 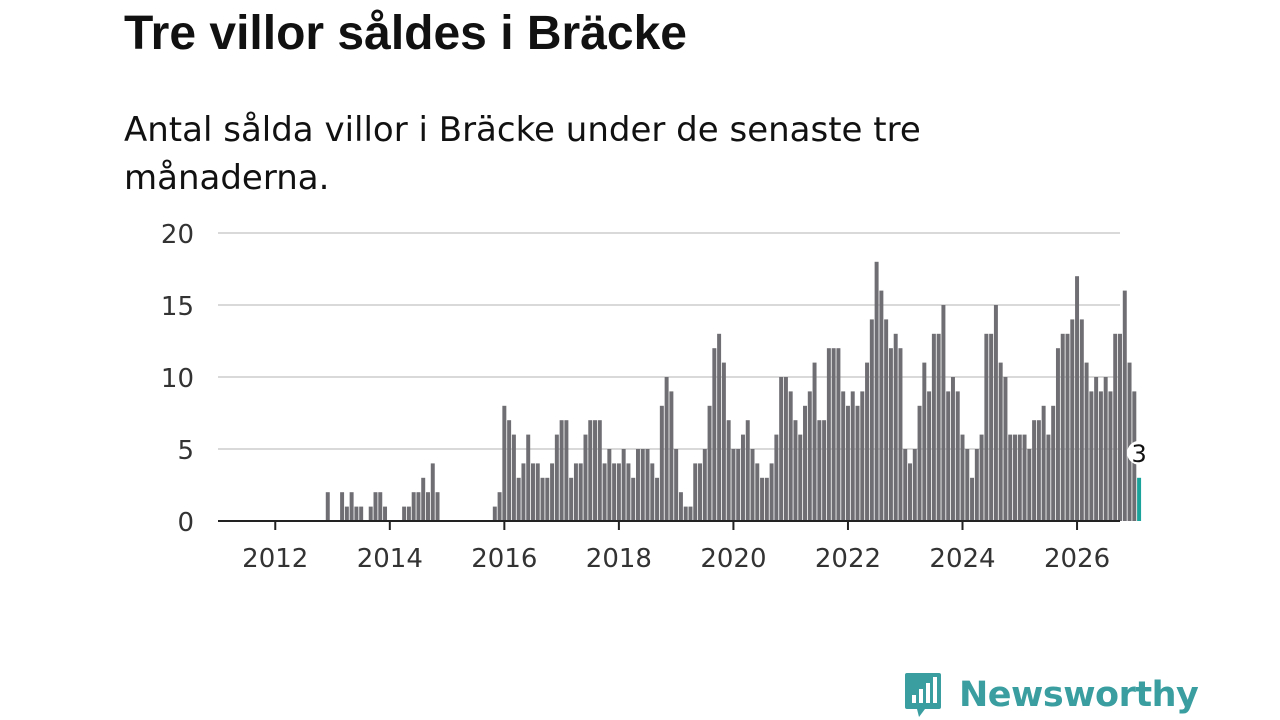 What do you see at coordinates (177, 379) in the screenshot?
I see `y-tick-label: 10` at bounding box center [177, 379].